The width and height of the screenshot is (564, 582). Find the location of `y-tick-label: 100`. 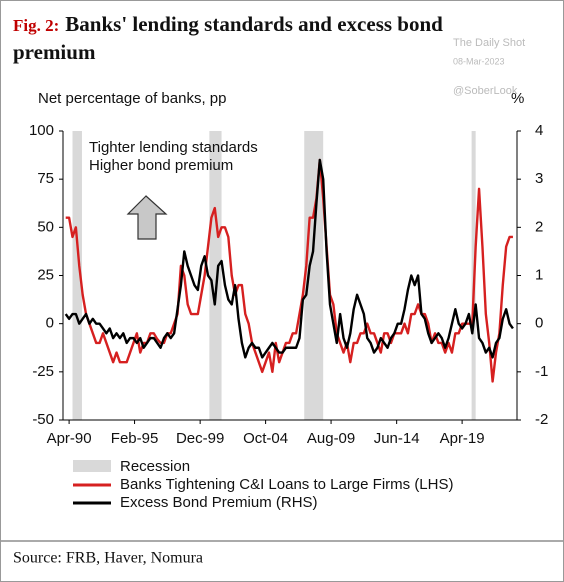

y-tick-label: 100 is located at coordinates (41, 130).